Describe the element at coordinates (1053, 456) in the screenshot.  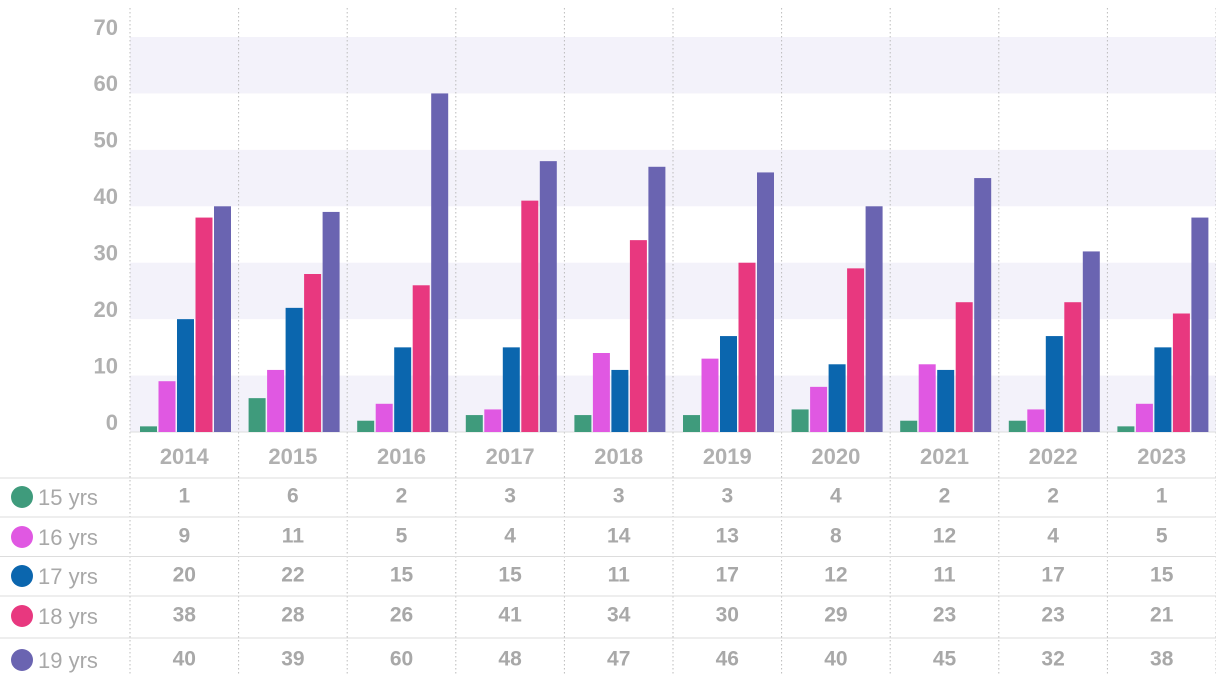
I see `x-tick-label: 2022` at that location.